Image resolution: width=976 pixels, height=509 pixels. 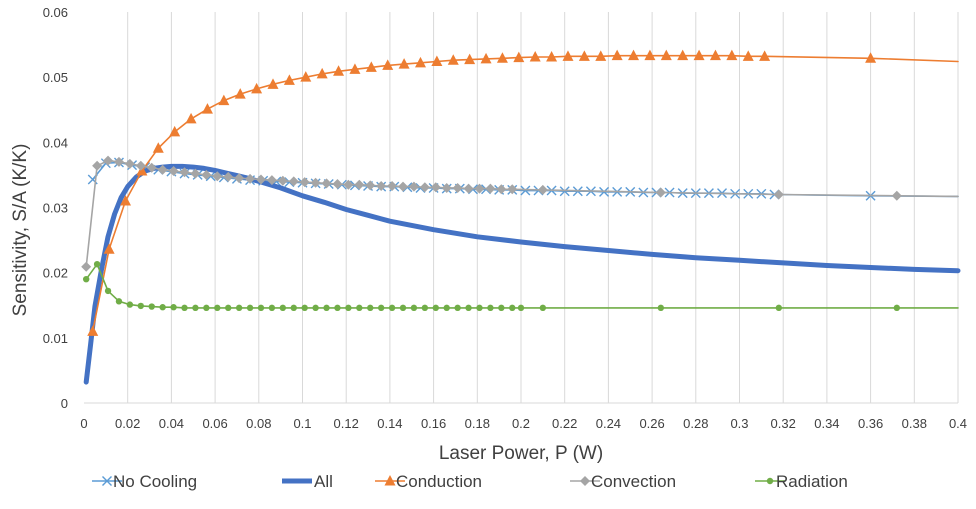 I want to click on y-tick-label: 0.04, so click(x=55, y=142).